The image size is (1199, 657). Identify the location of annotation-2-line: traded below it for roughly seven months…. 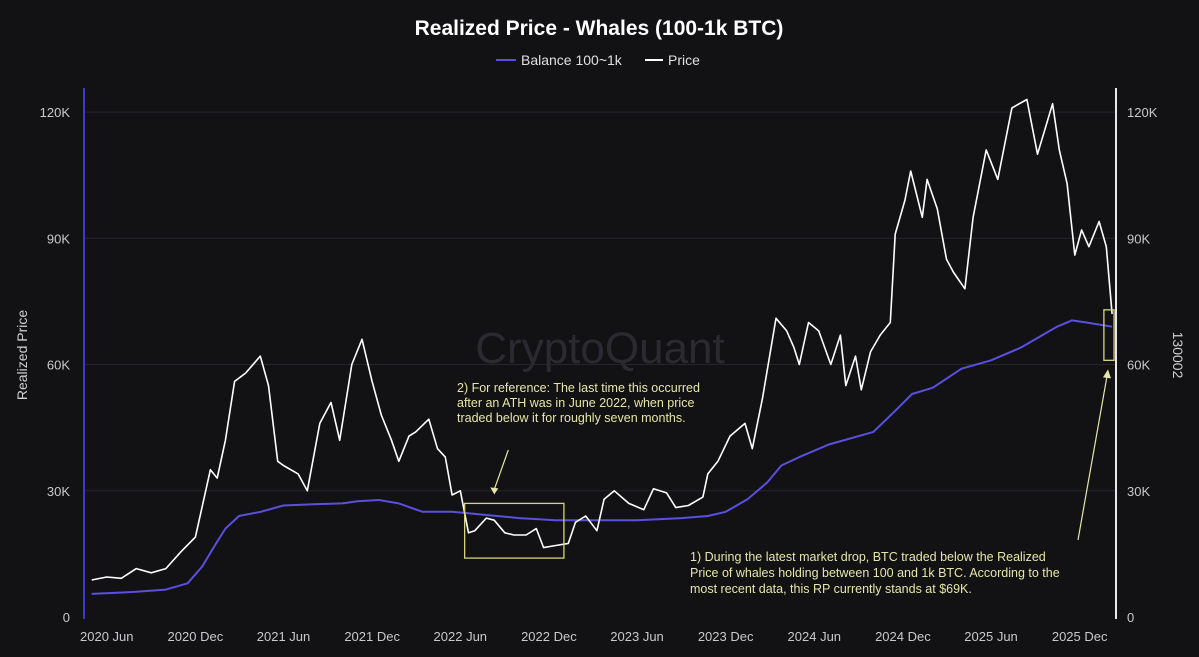
(571, 418).